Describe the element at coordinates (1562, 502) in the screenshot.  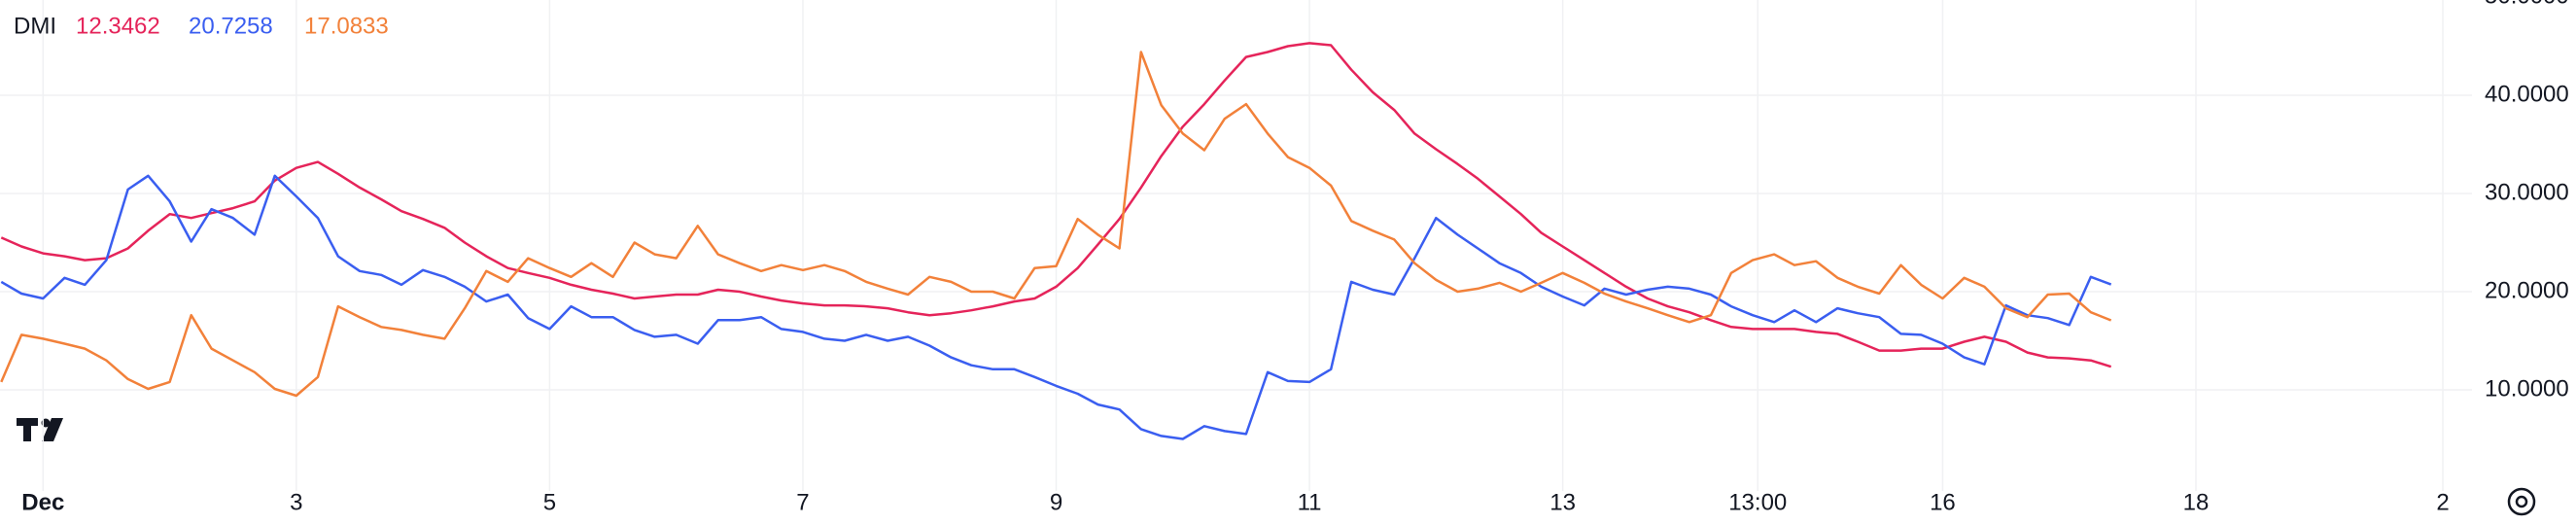
I see `x-tick-label: 13` at that location.